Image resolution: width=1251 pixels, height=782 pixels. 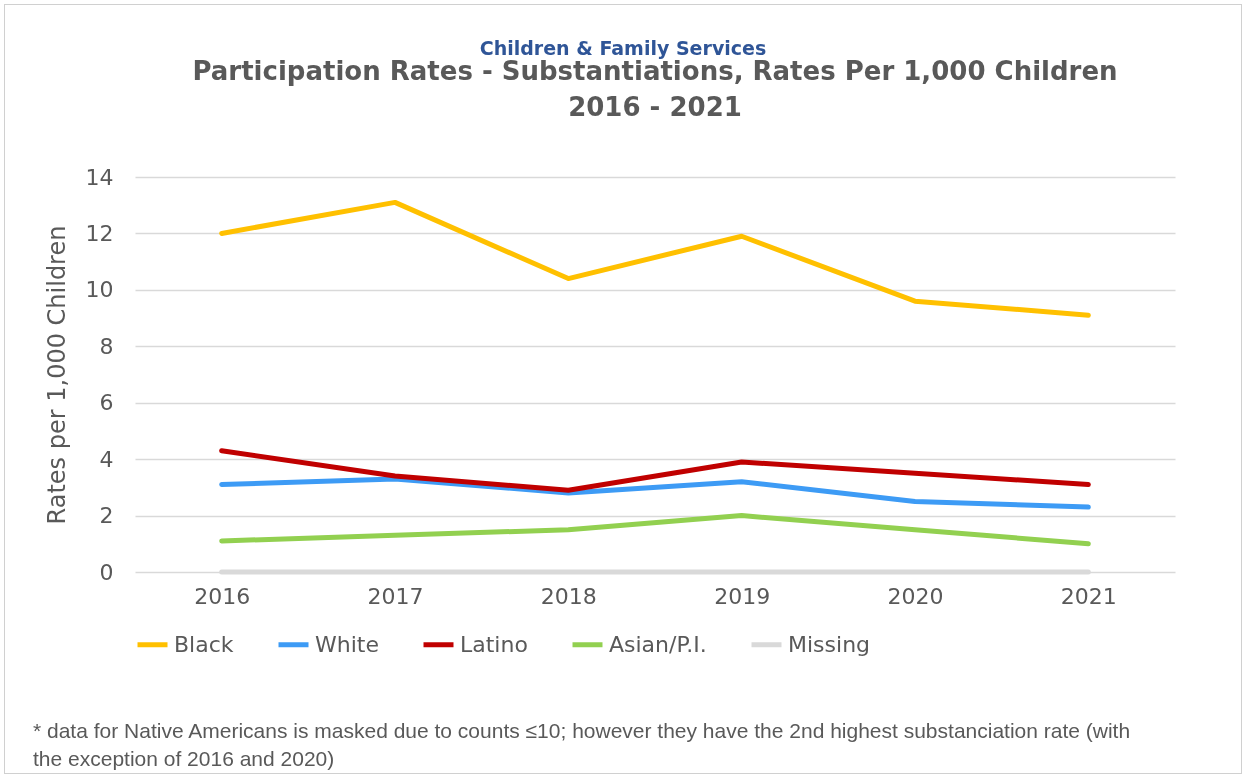 What do you see at coordinates (347, 644) in the screenshot?
I see `legend-label: White` at bounding box center [347, 644].